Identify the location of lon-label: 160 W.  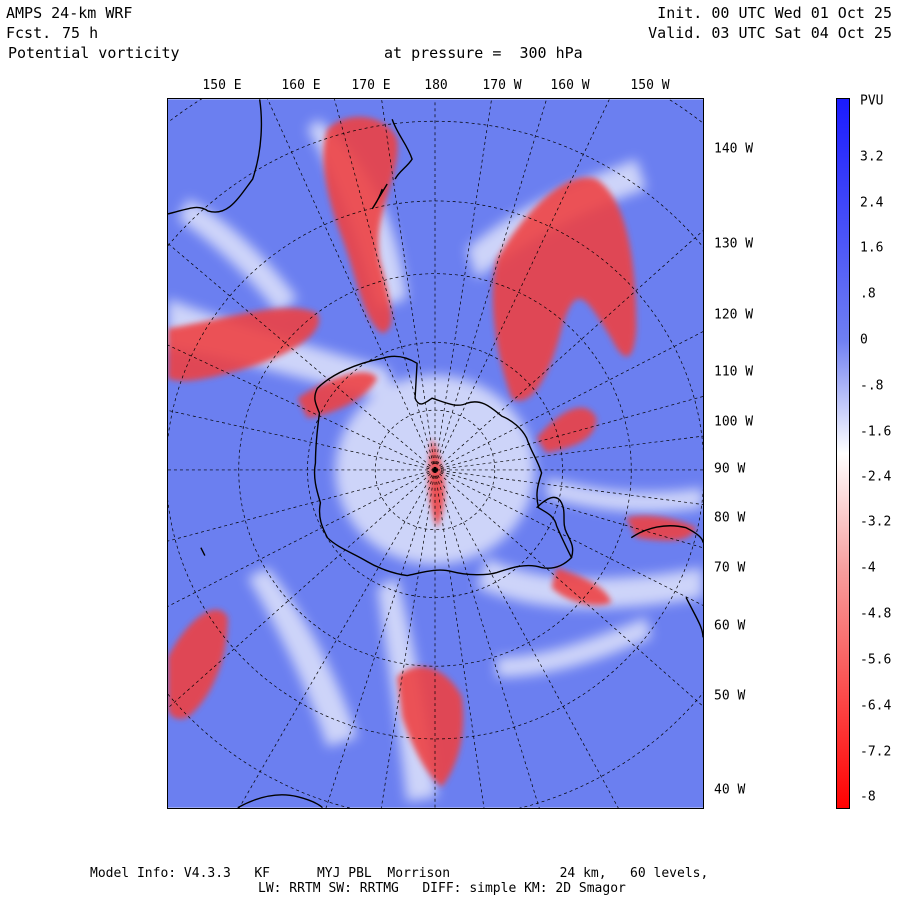
(570, 85).